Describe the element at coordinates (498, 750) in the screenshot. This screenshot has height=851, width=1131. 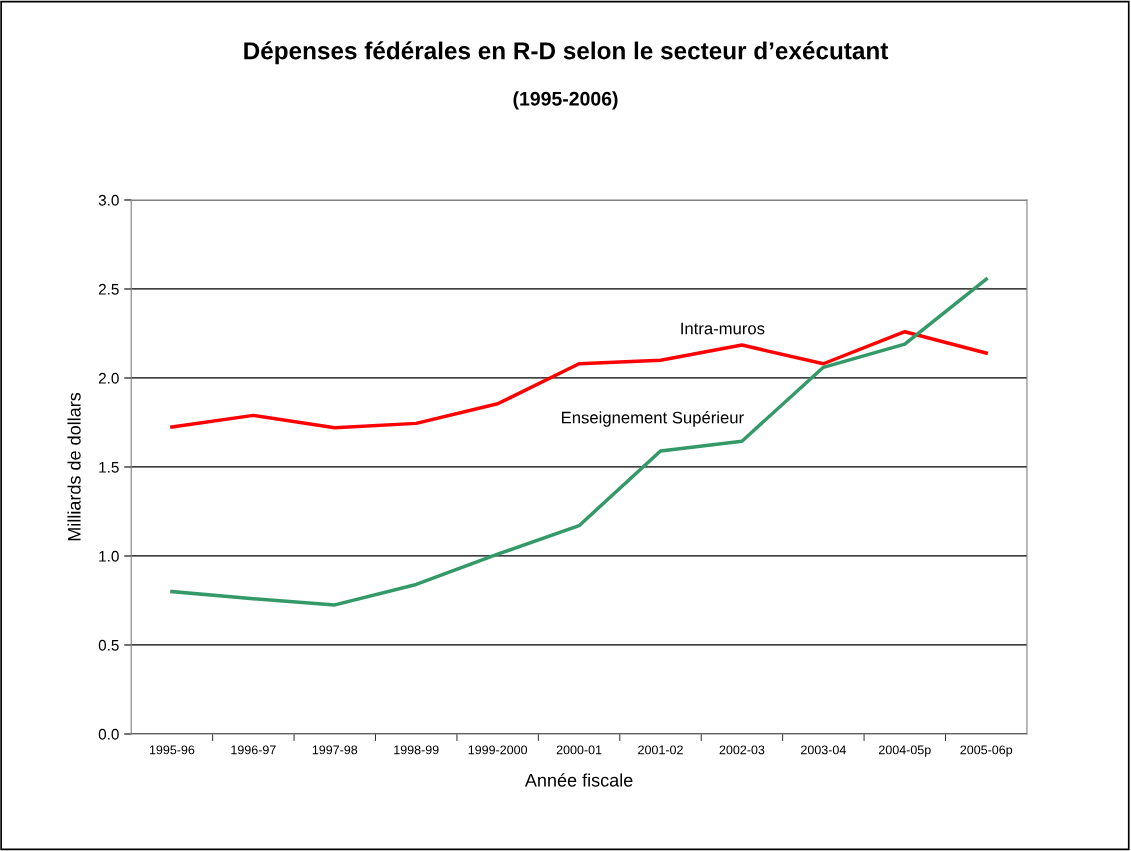
I see `x-tick-label: 1999-2000` at that location.